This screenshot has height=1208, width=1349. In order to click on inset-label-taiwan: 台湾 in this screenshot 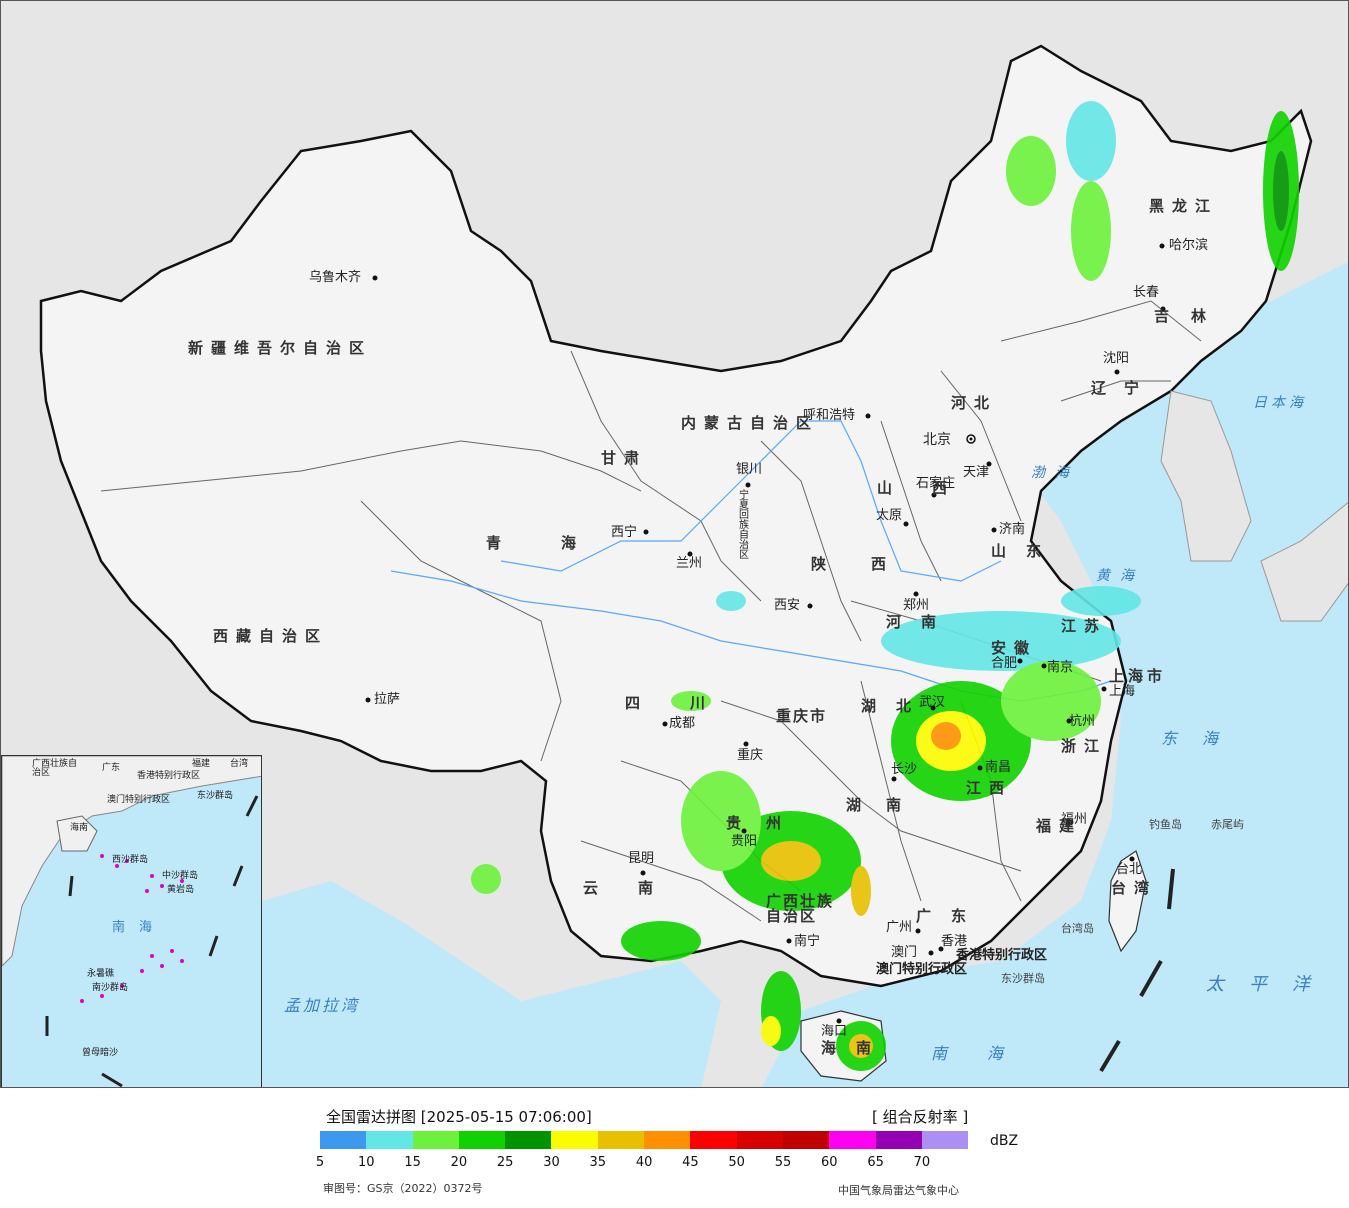, I will do `click(239, 764)`.